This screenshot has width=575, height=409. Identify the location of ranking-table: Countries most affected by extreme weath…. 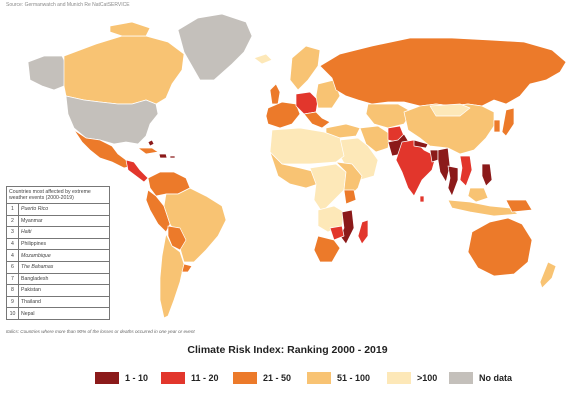
(58, 253).